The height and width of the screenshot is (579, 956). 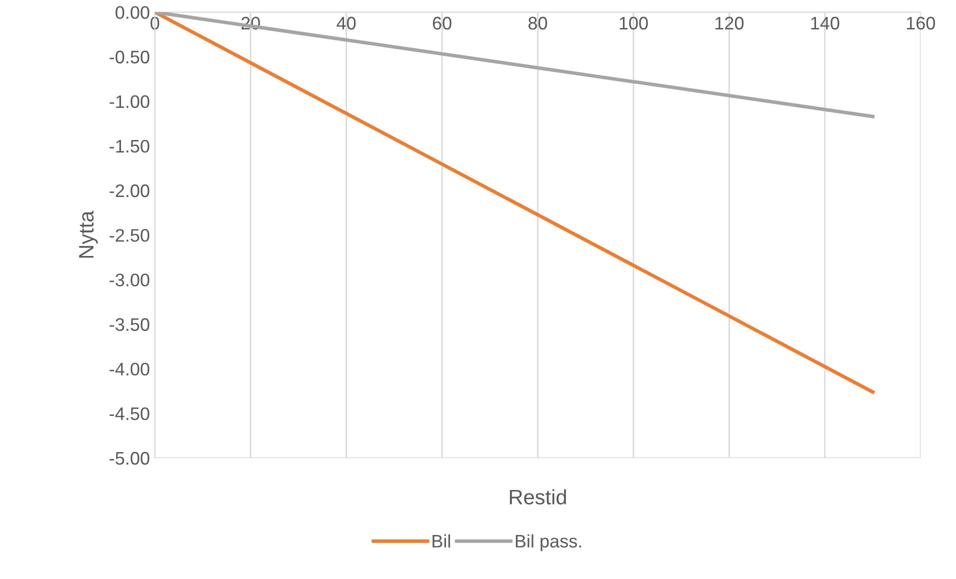 I want to click on y-tick-label: -4.00, so click(x=130, y=369).